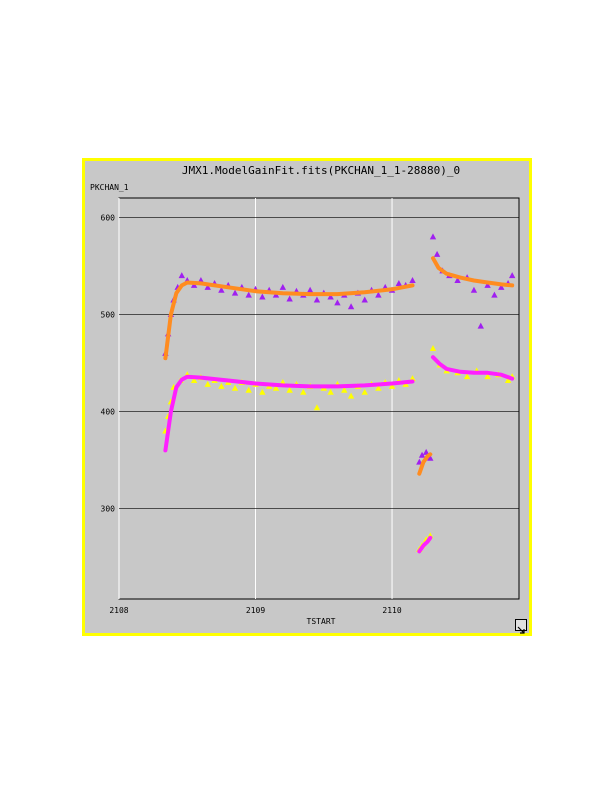 Image resolution: width=612 pixels, height=792 pixels. What do you see at coordinates (255, 610) in the screenshot?
I see `x-tick-label: 2109` at bounding box center [255, 610].